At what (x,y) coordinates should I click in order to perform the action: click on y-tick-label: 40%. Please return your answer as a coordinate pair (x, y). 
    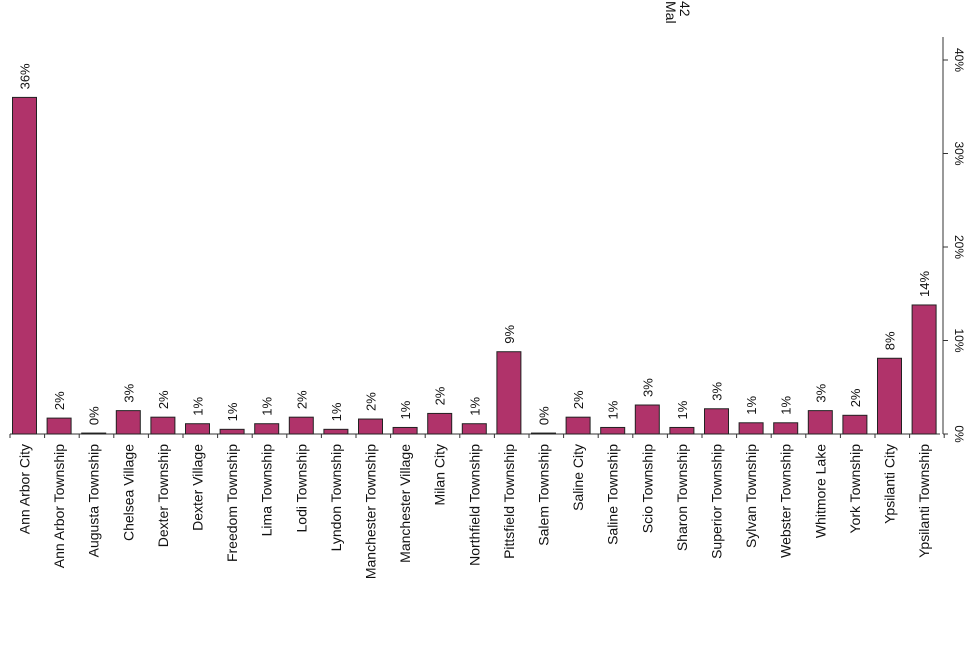
    Looking at the image, I should click on (959, 60).